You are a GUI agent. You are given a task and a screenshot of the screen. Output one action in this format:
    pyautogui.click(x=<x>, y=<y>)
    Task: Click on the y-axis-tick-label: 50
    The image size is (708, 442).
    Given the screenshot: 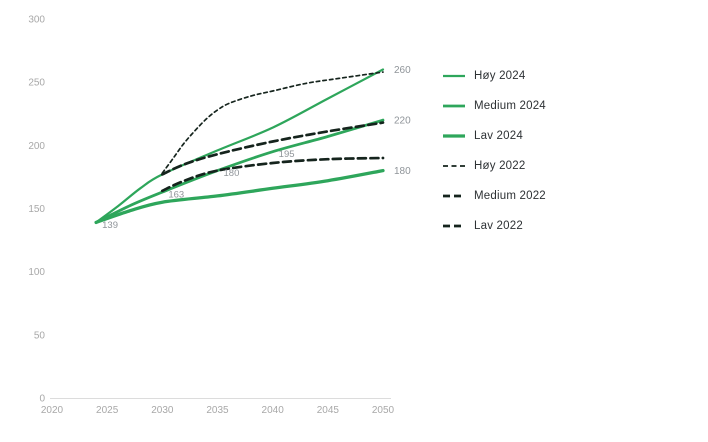 What is the action you would take?
    pyautogui.click(x=40, y=335)
    